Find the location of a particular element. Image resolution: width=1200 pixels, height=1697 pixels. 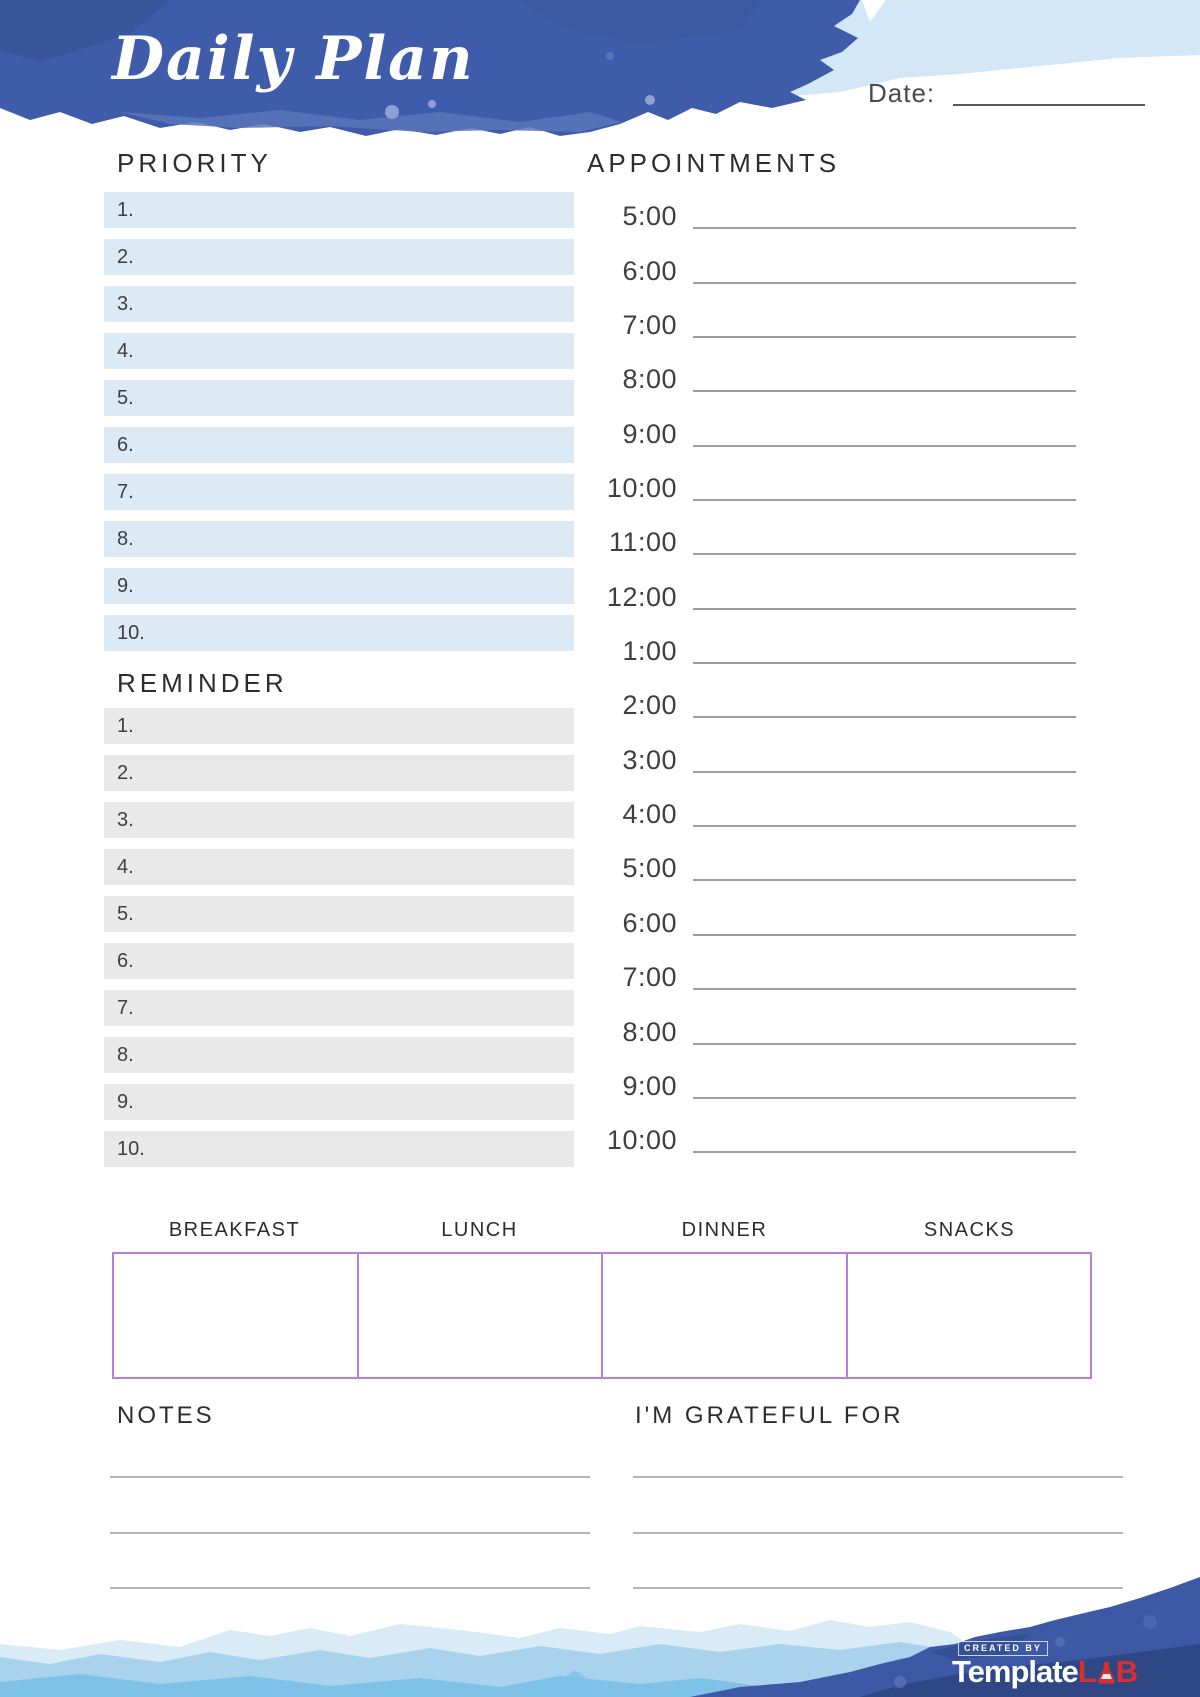

notes-lines is located at coordinates (350, 1541).